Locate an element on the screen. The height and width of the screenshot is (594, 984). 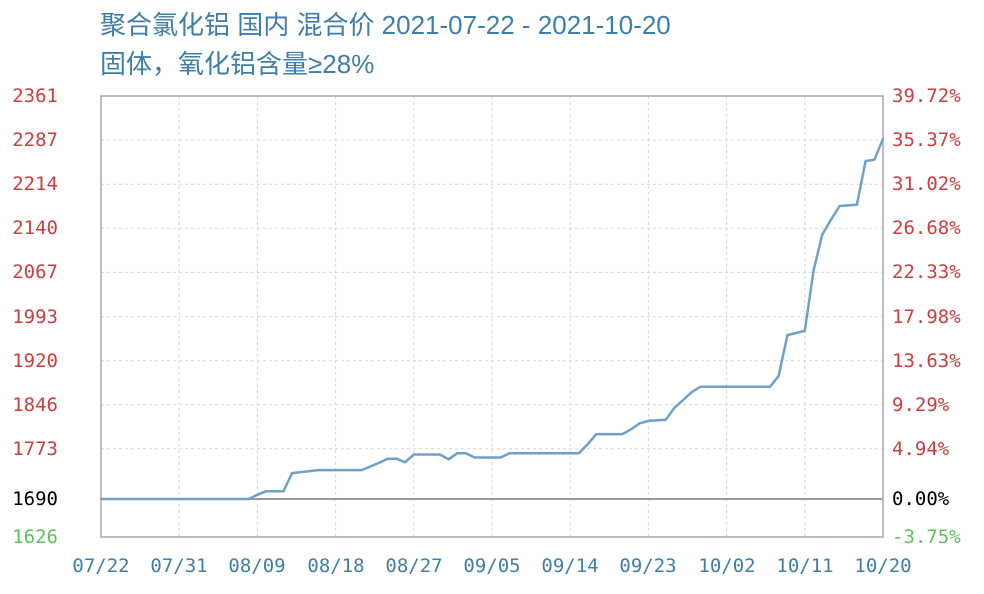
chart-title-line2: 固体，氧化铝含量≥28% is located at coordinates (237, 64).